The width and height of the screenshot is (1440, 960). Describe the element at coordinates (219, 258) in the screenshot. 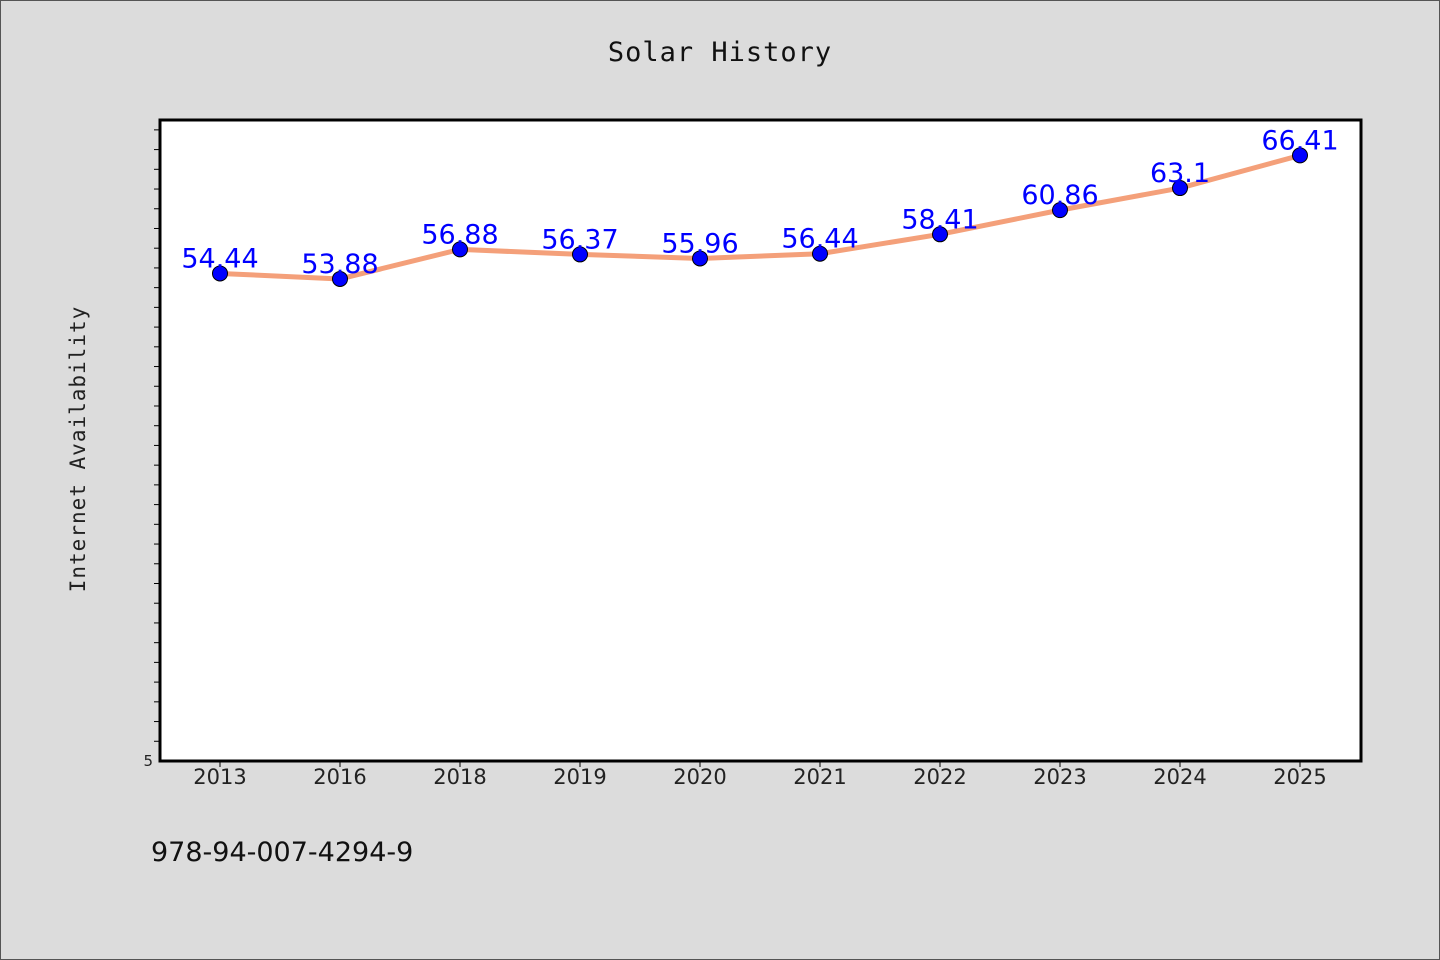

I see `data-label: 54.44` at that location.